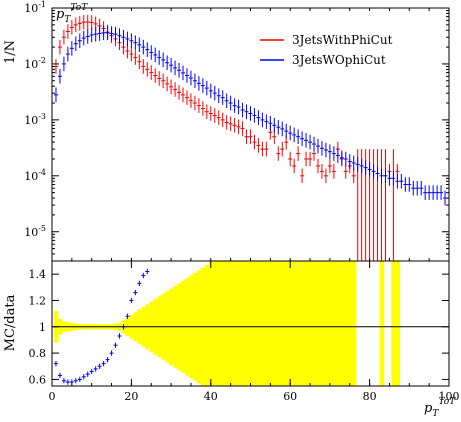 This screenshot has height=422, width=461. Describe the element at coordinates (10, 322) in the screenshot. I see `ratio-ylabel: MC/data` at that location.